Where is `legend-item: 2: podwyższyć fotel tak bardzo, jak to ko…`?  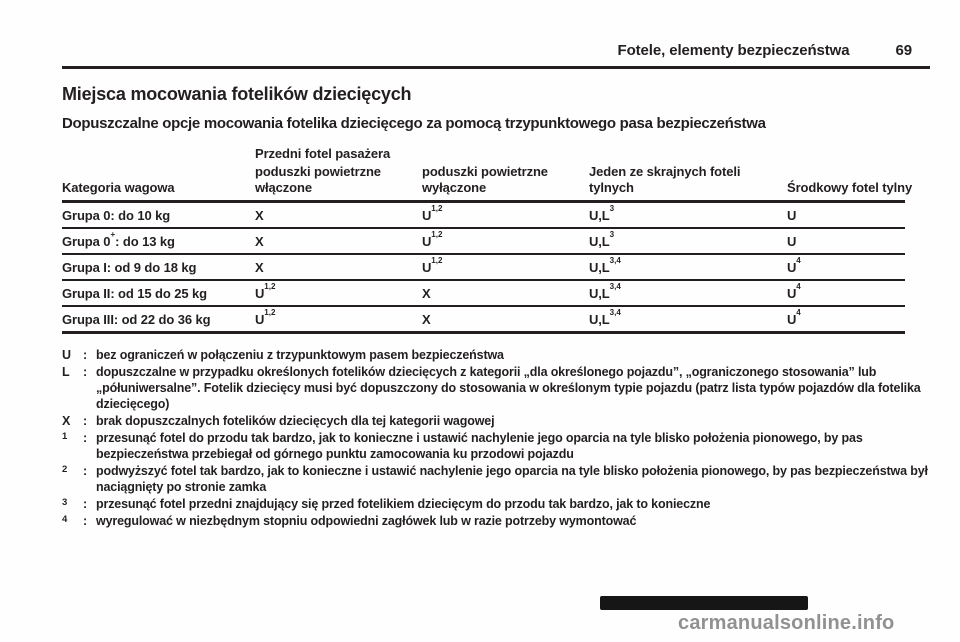 legend-item: 2: podwyższyć fotel tak bardzo, jak to ko… is located at coordinates (496, 479).